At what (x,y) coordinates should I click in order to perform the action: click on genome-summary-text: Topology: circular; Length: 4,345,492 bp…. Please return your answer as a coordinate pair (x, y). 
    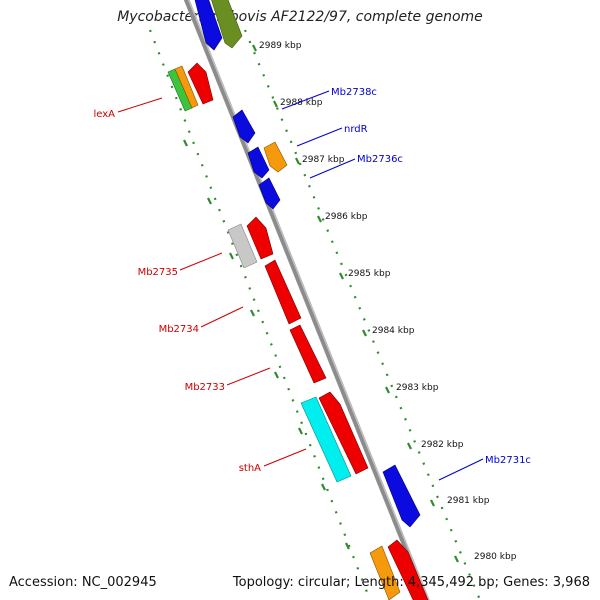
    Looking at the image, I should click on (411, 582).